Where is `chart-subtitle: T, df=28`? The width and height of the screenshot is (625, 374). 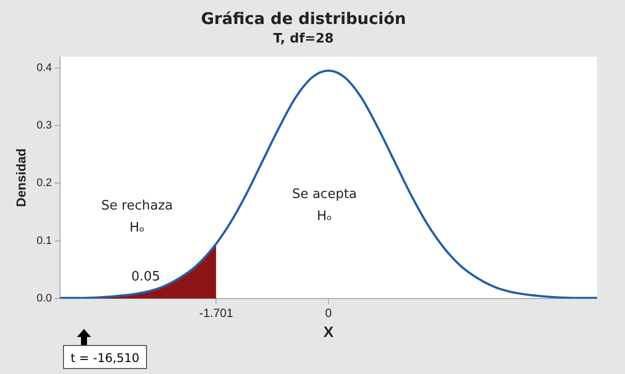
chart-subtitle: T, df=28 is located at coordinates (303, 38).